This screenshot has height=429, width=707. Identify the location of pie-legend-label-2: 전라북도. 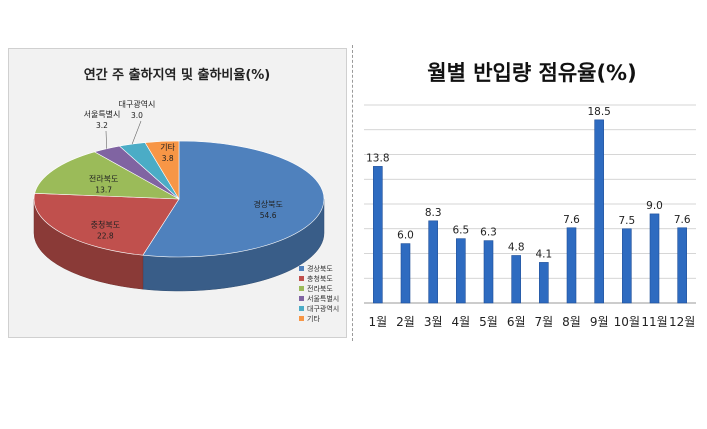
(320, 288).